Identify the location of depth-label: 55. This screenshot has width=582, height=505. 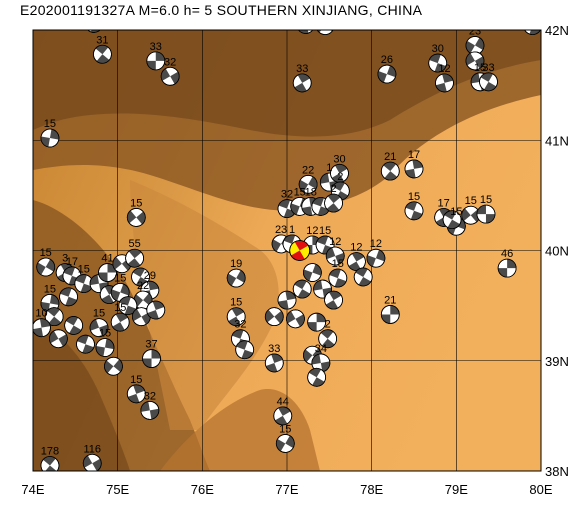
(134, 244).